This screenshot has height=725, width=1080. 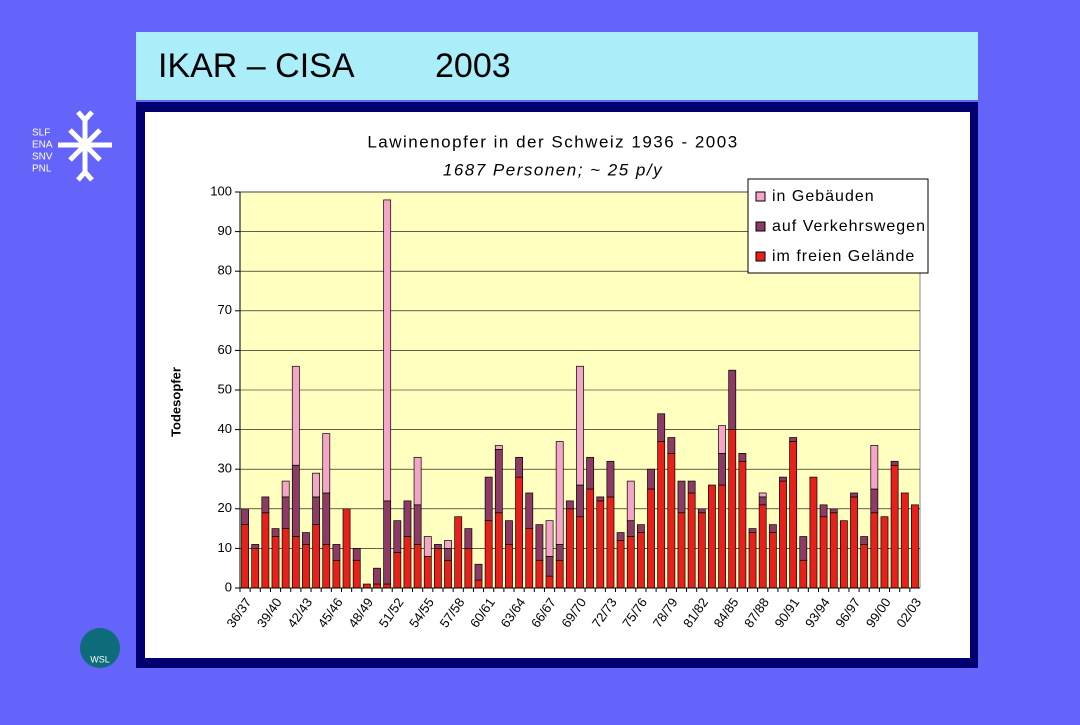 What do you see at coordinates (221, 190) in the screenshot?
I see `y-tick-label: 100` at bounding box center [221, 190].